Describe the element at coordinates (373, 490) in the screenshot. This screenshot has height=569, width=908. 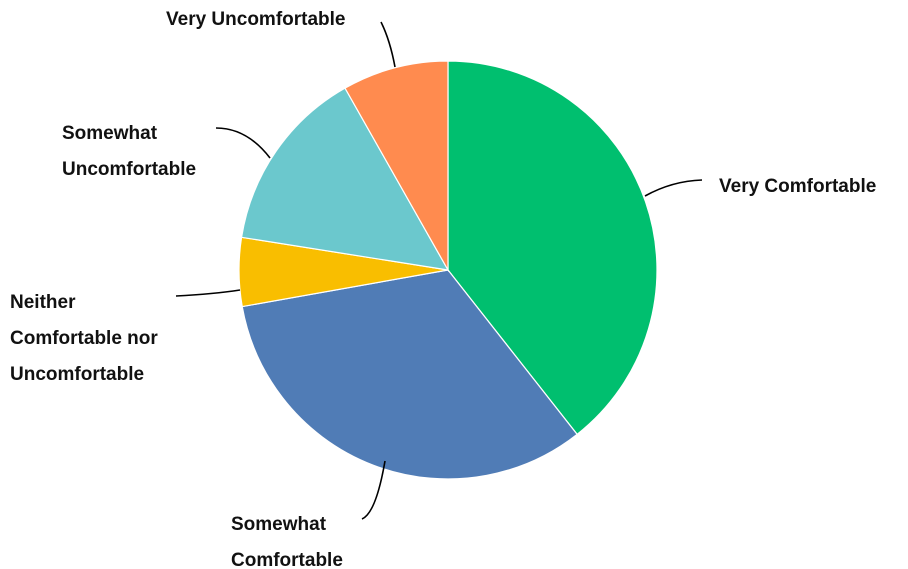
I see `leader-line-somewhat-comfortable` at that location.